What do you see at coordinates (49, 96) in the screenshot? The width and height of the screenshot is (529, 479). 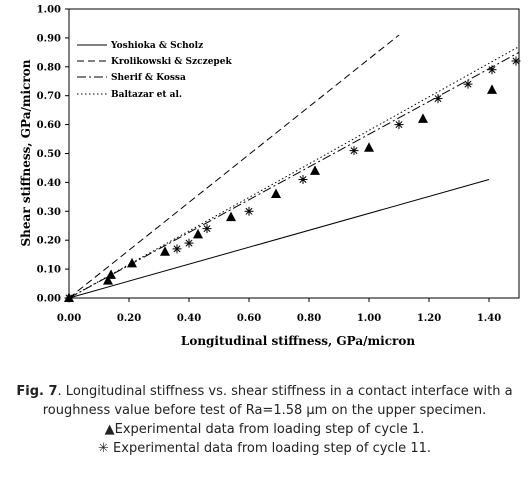 I see `y-tick-label: 0.70` at bounding box center [49, 96].